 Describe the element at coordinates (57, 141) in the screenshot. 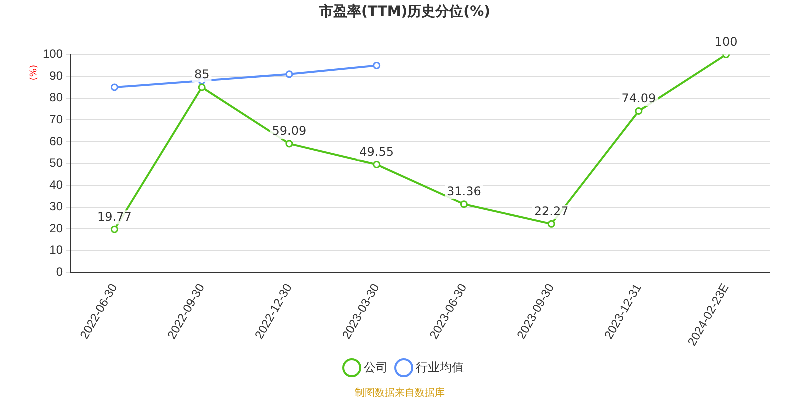

I see `y-tick-label: 60` at that location.